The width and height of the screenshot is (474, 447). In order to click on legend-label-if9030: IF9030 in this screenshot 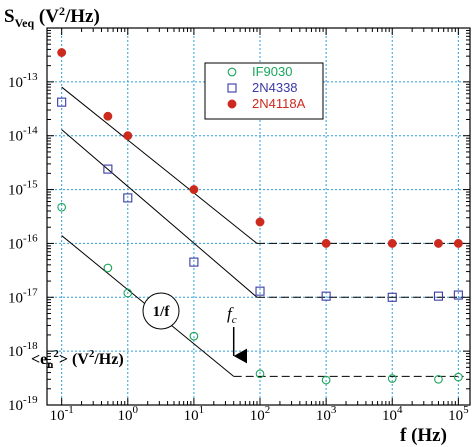, I will do `click(272, 71)`.